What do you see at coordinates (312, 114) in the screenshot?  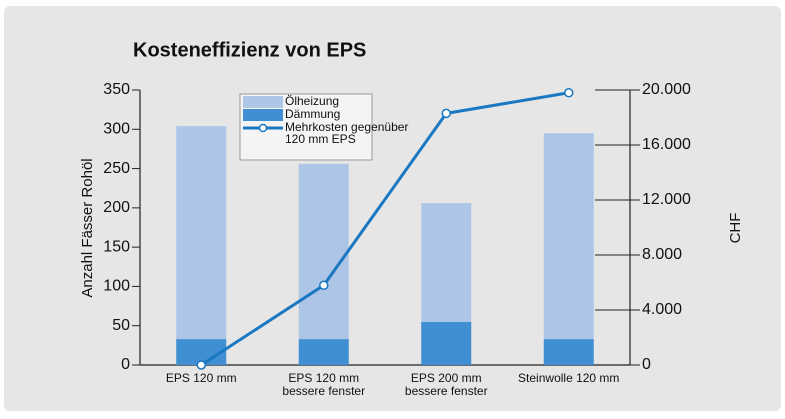 I see `legend-label: Dämmung` at bounding box center [312, 114].